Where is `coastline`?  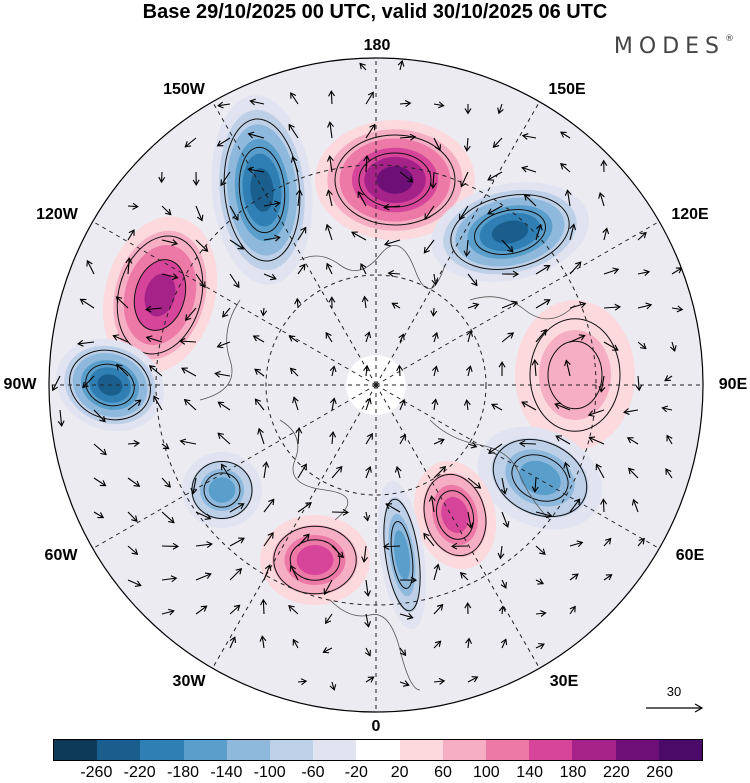
coastline is located at coordinates (220, 350).